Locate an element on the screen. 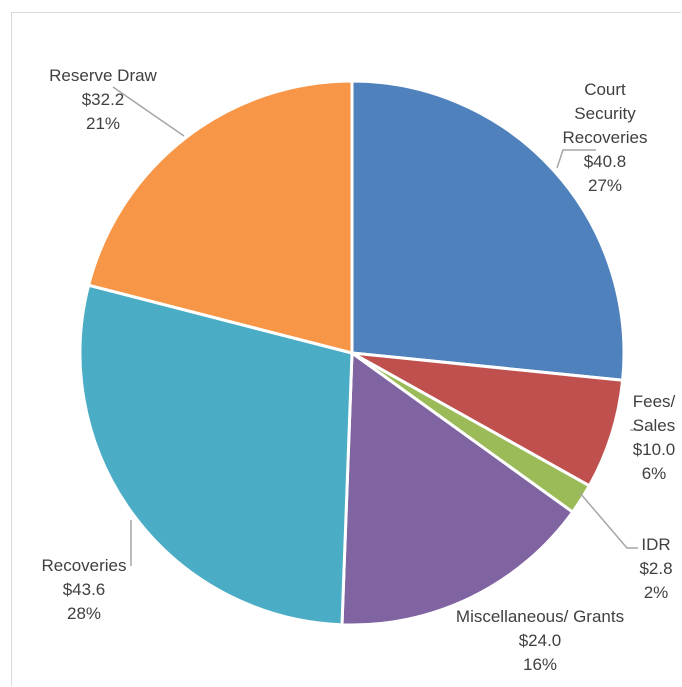 The width and height of the screenshot is (682, 687). slice-label-4: Recoveries $43.6 28% is located at coordinates (83, 589).